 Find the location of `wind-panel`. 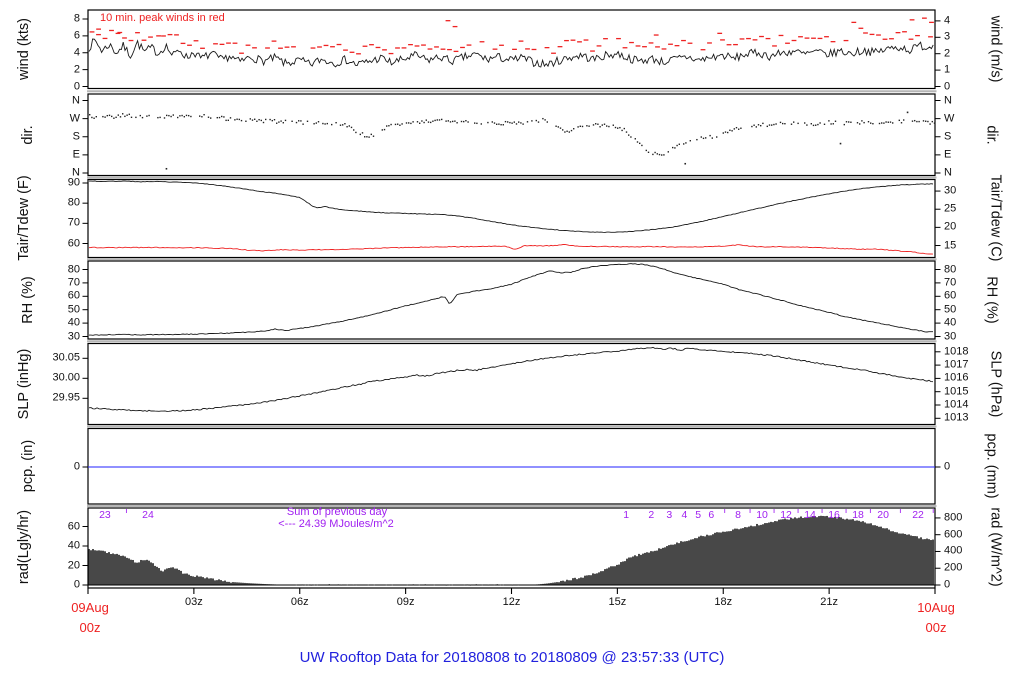

wind-panel is located at coordinates (511, 49).